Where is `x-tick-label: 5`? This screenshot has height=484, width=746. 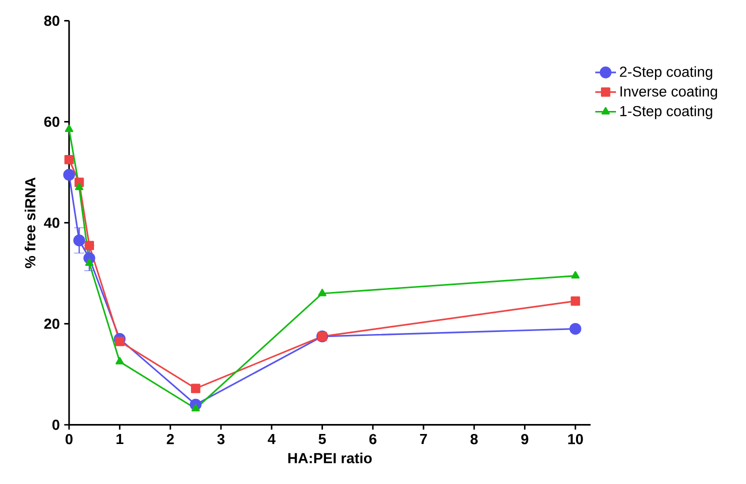
x-tick-label: 5 is located at coordinates (322, 439).